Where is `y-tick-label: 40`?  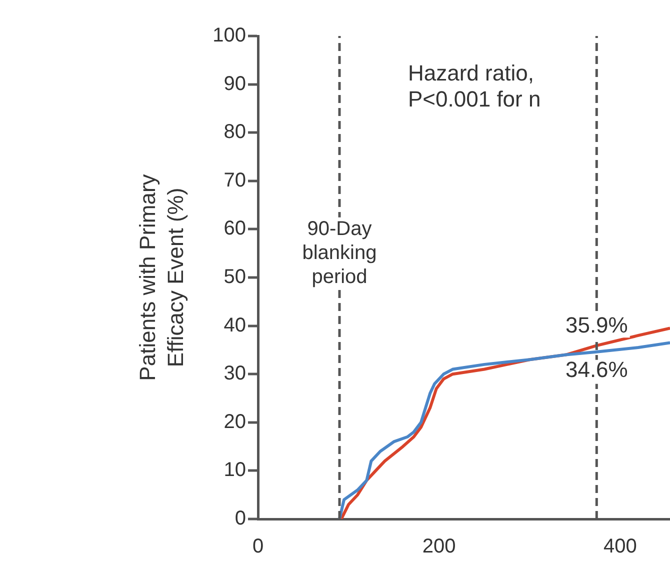 y-tick-label: 40 is located at coordinates (235, 325).